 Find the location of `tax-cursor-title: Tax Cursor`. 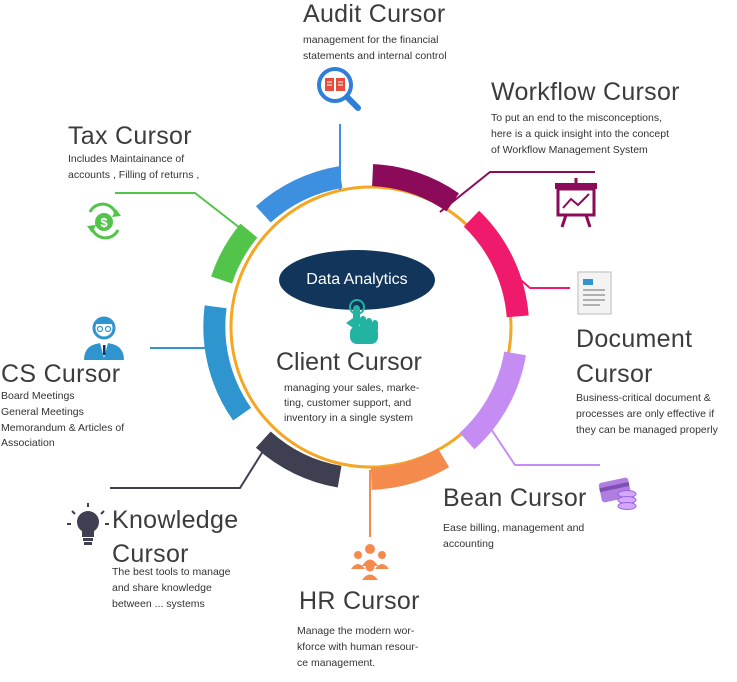

tax-cursor-title: Tax Cursor is located at coordinates (130, 136).